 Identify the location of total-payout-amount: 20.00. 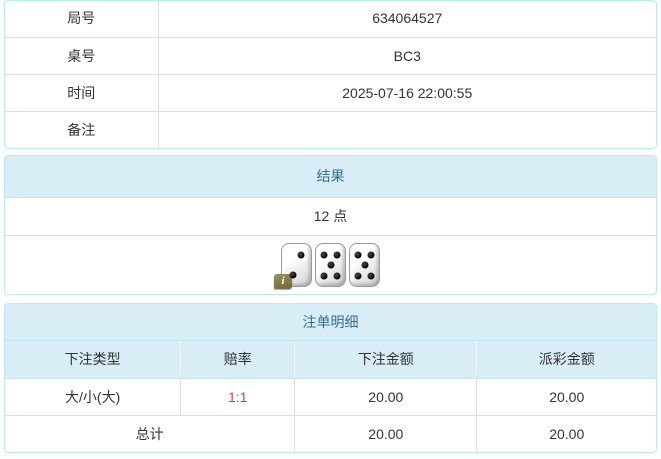
(567, 433).